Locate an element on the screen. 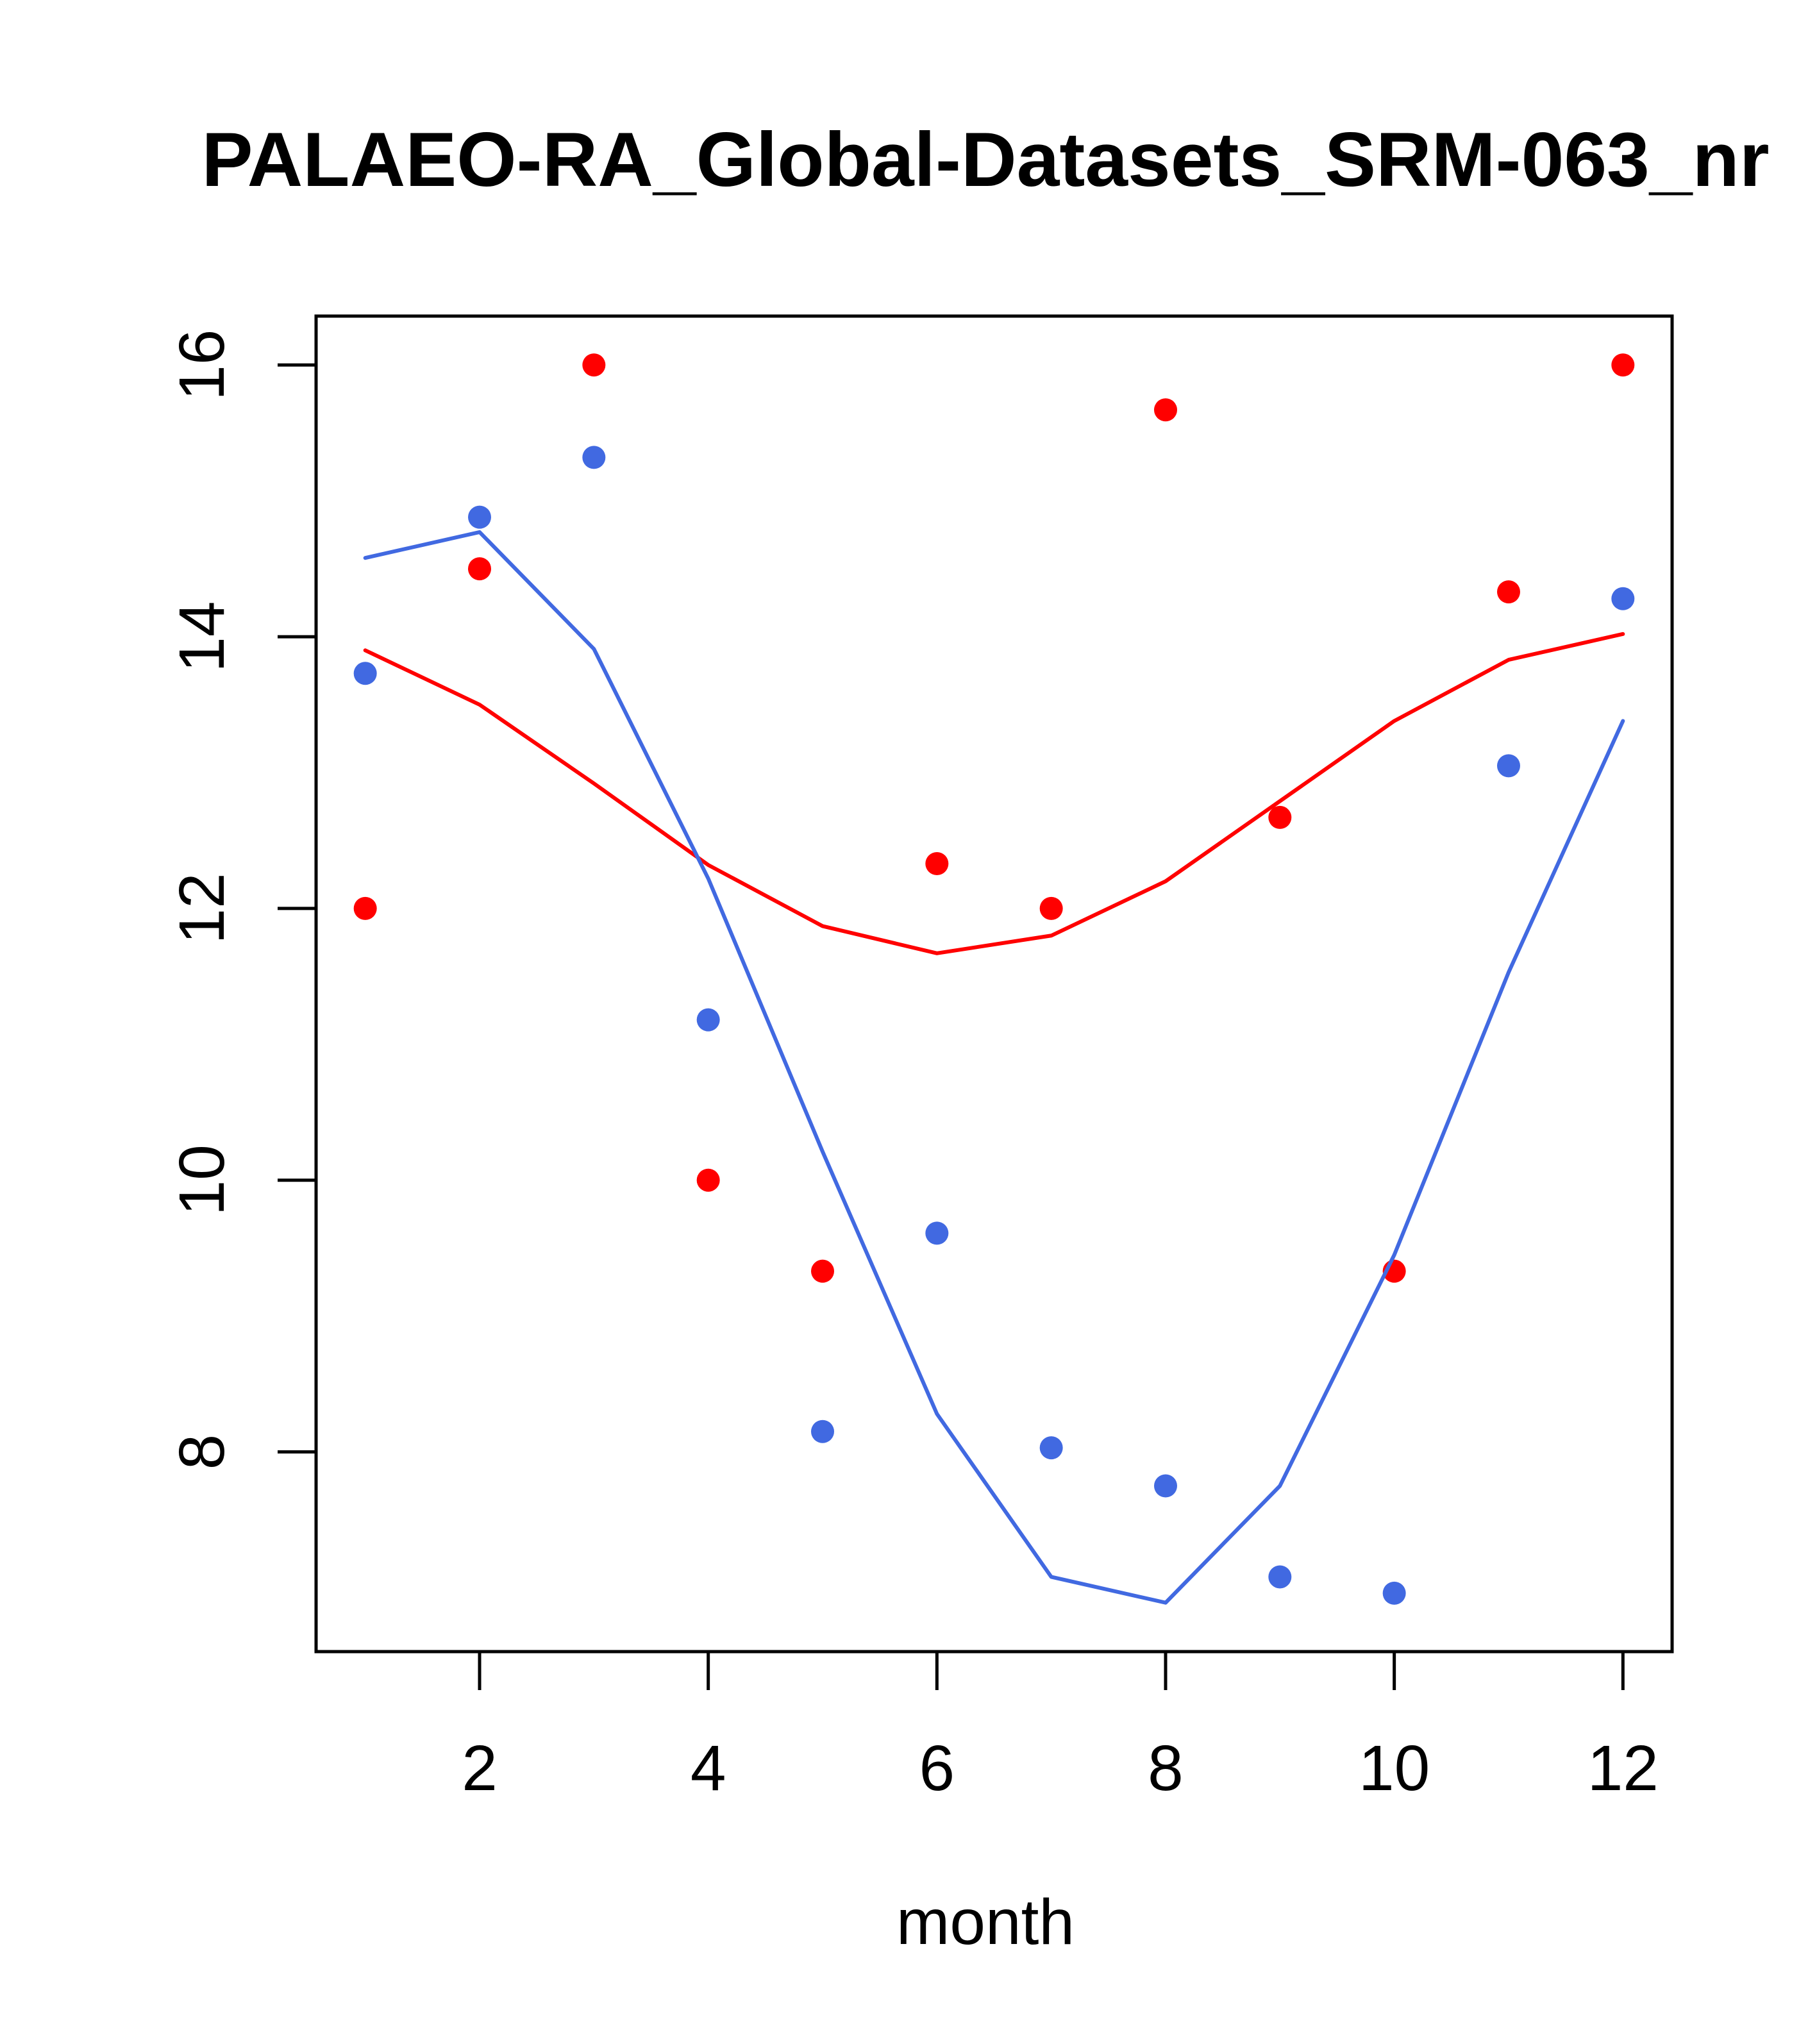 The image size is (1817, 2044). y-tick-label: 16 is located at coordinates (202, 366).